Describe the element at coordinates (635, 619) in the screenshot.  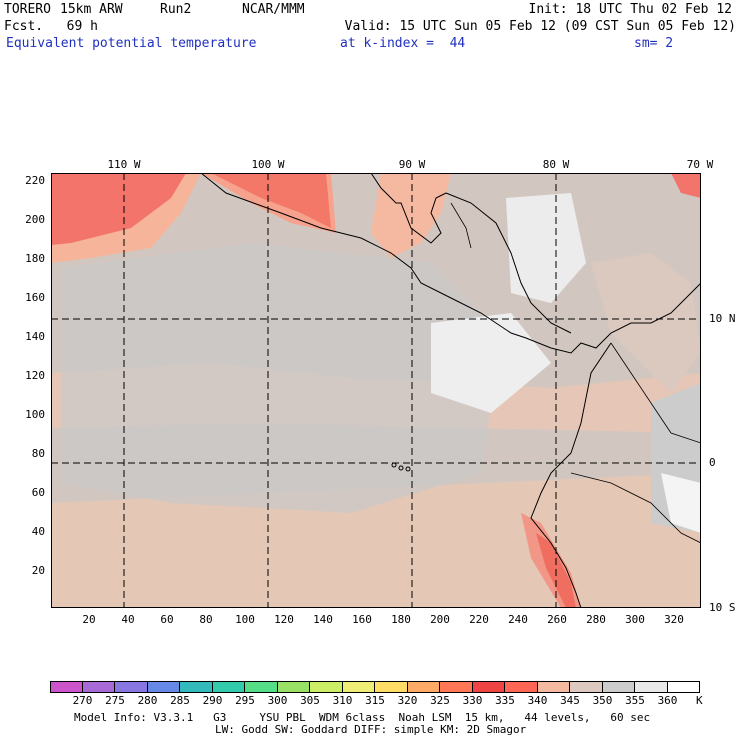
I see `x-tick: 300` at that location.